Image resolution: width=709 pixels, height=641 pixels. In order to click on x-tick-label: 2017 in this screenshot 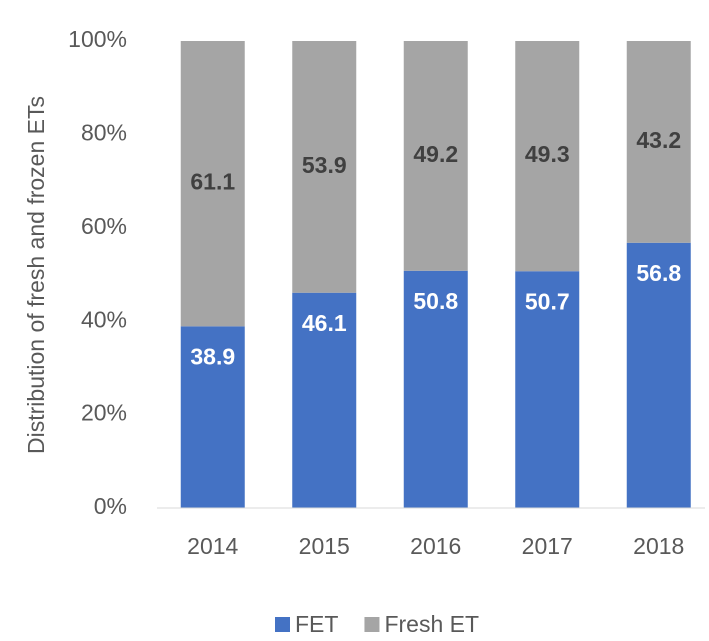, I will do `click(547, 546)`.